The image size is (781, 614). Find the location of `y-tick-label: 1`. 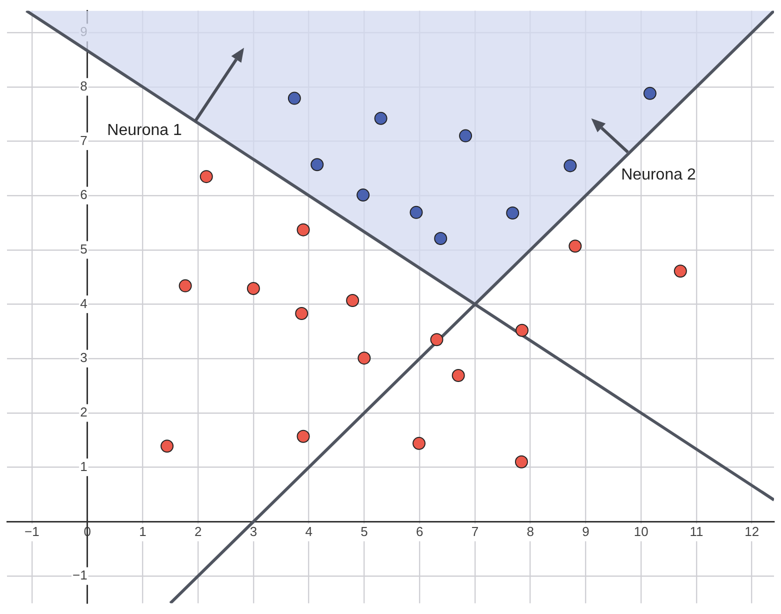

y-tick-label: 1 is located at coordinates (84, 466).